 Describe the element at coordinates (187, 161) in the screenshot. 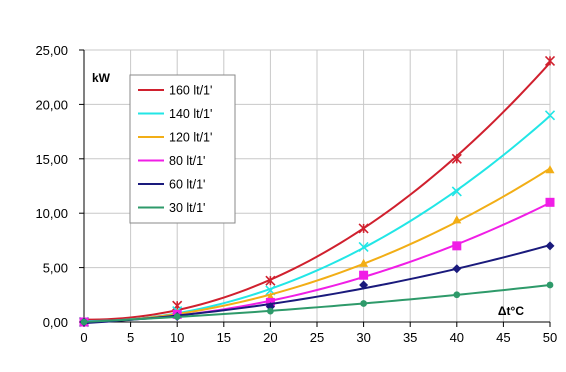

I see `legend-label: 80 lt/1'` at that location.